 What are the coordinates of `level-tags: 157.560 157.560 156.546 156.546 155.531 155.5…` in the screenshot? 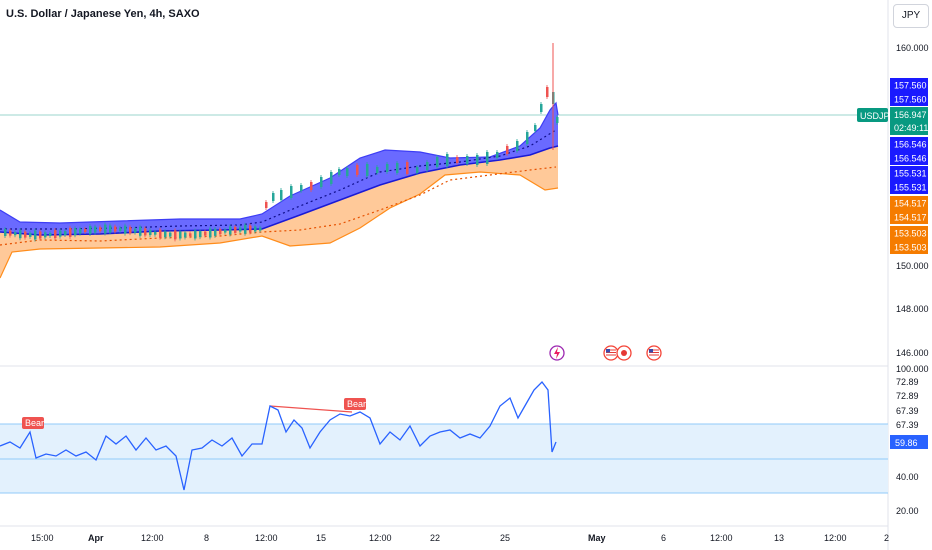 It's located at (909, 166).